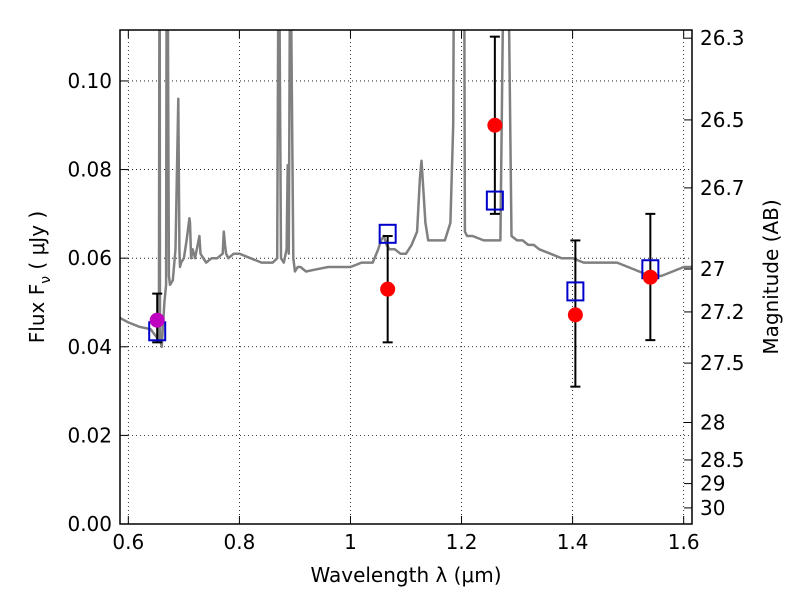 Image resolution: width=800 pixels, height=600 pixels. Describe the element at coordinates (712, 508) in the screenshot. I see `y2-tick-label: 30` at that location.